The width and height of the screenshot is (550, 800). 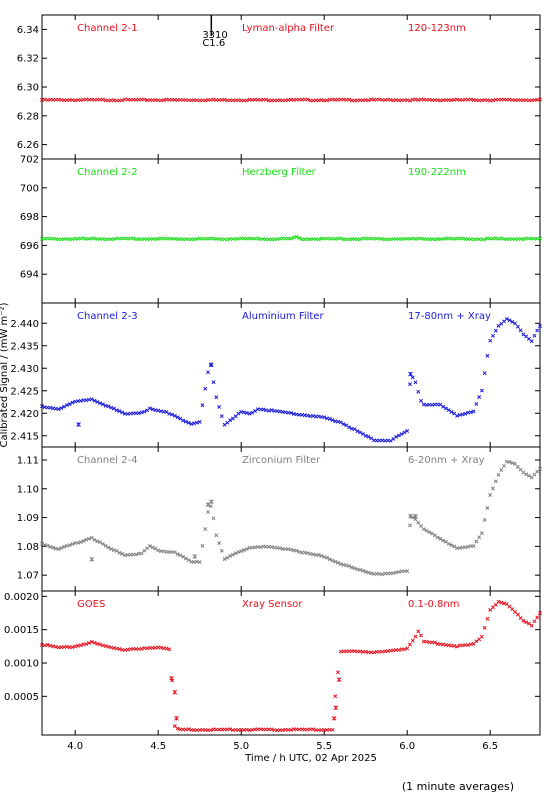 I want to click on panel-filter-goes: Xray Sensor, so click(x=272, y=604).